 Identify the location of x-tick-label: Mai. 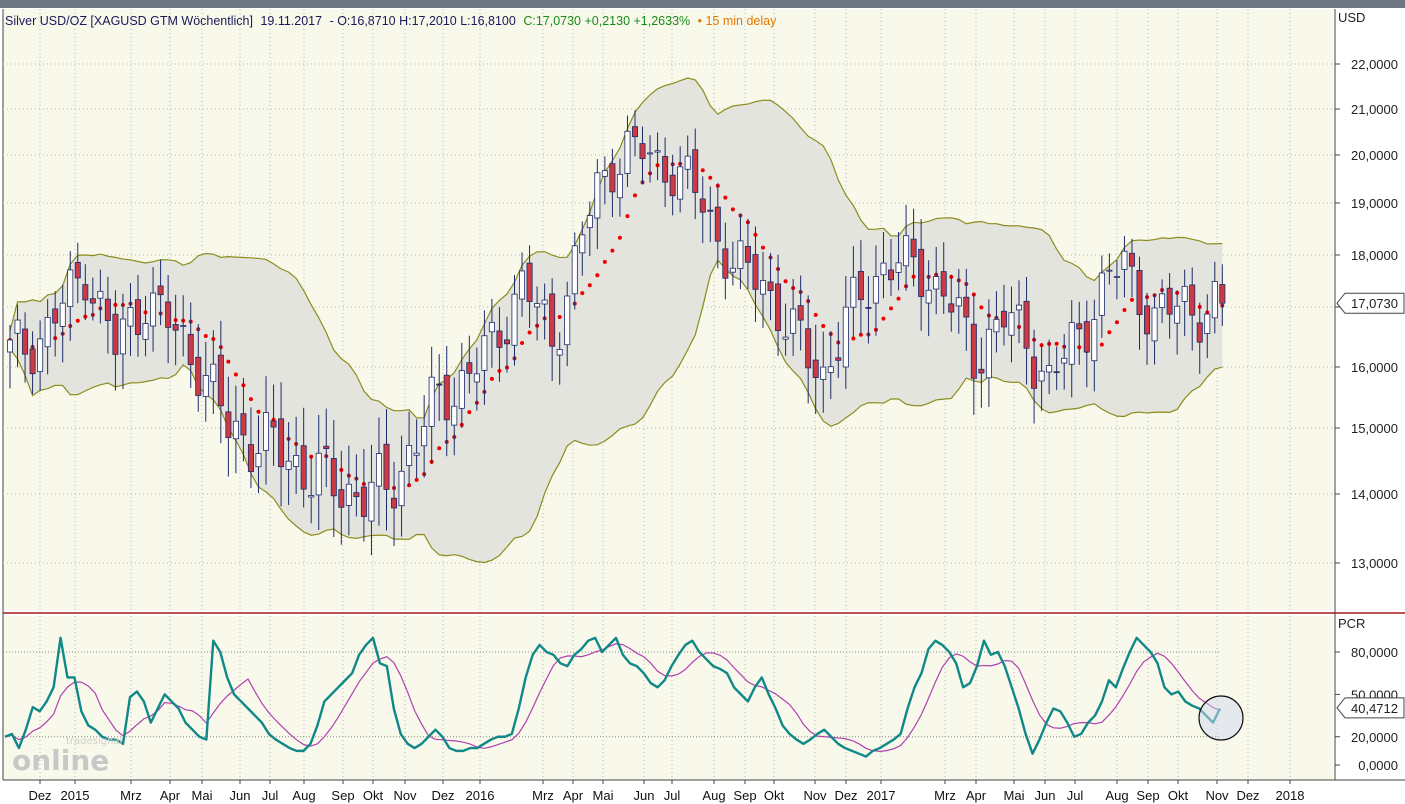
(1014, 795).